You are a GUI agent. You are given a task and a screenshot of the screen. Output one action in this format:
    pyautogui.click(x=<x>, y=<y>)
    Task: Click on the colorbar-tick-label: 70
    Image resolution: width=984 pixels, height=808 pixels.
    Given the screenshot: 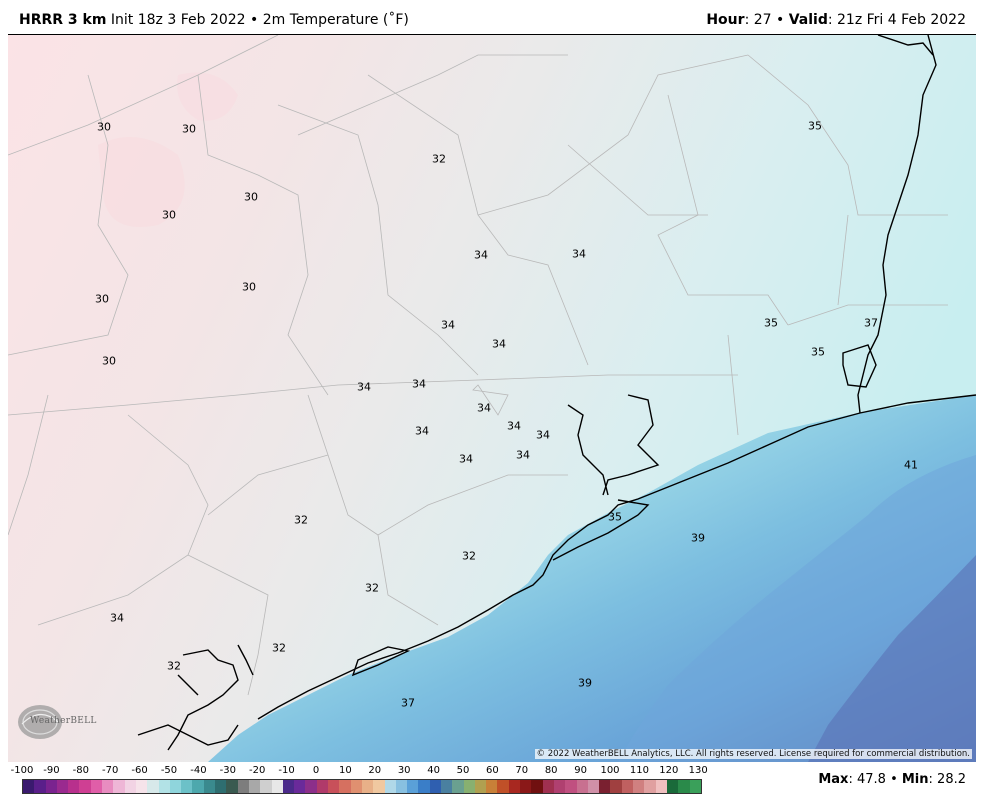 What is the action you would take?
    pyautogui.click(x=522, y=770)
    